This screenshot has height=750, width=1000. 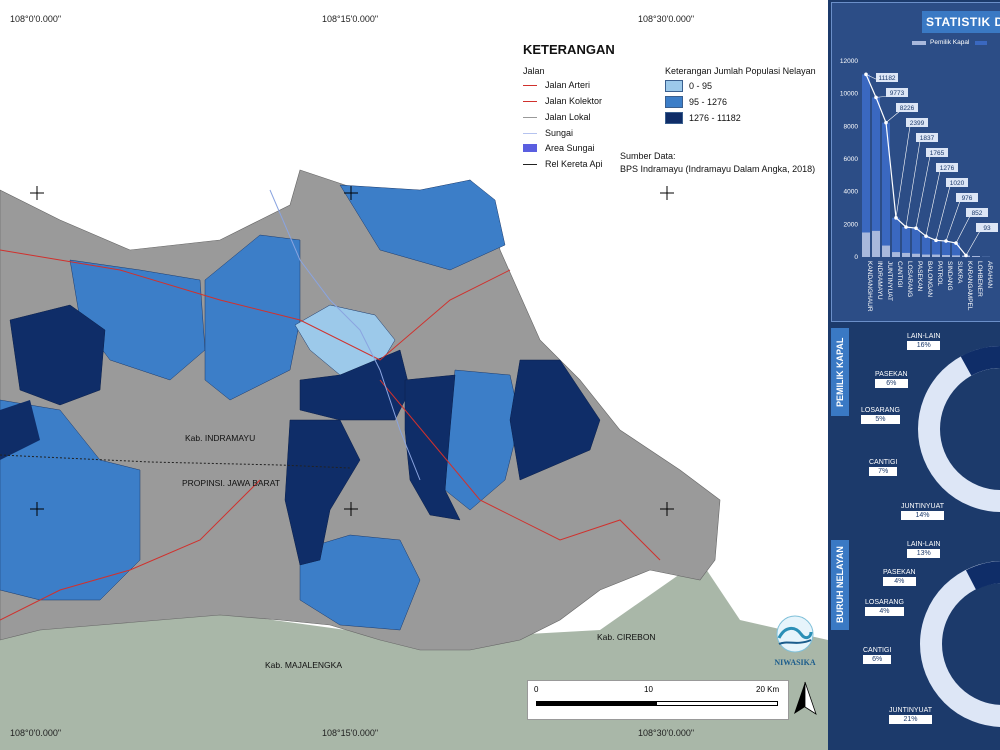 What do you see at coordinates (979, 279) in the screenshot?
I see `x-tick-label: LOHBENER` at bounding box center [979, 279].